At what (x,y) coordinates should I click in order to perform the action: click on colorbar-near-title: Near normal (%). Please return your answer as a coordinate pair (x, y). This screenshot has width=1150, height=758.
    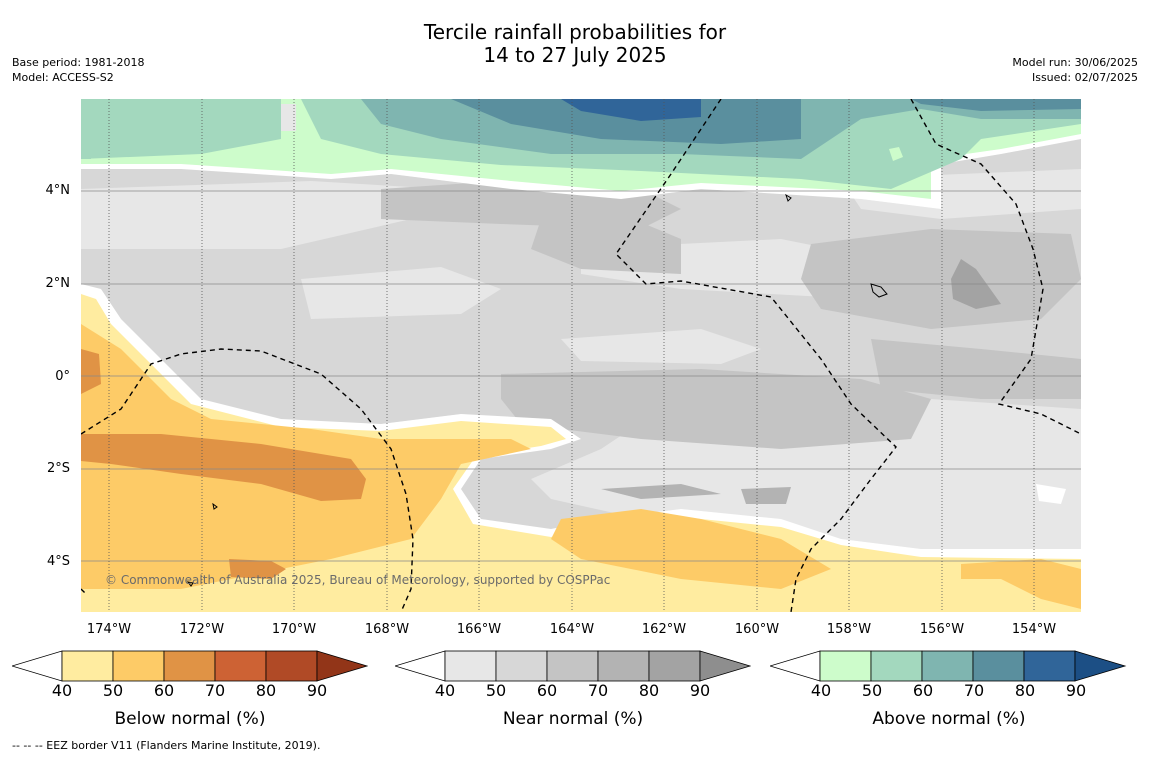
    Looking at the image, I should click on (573, 719).